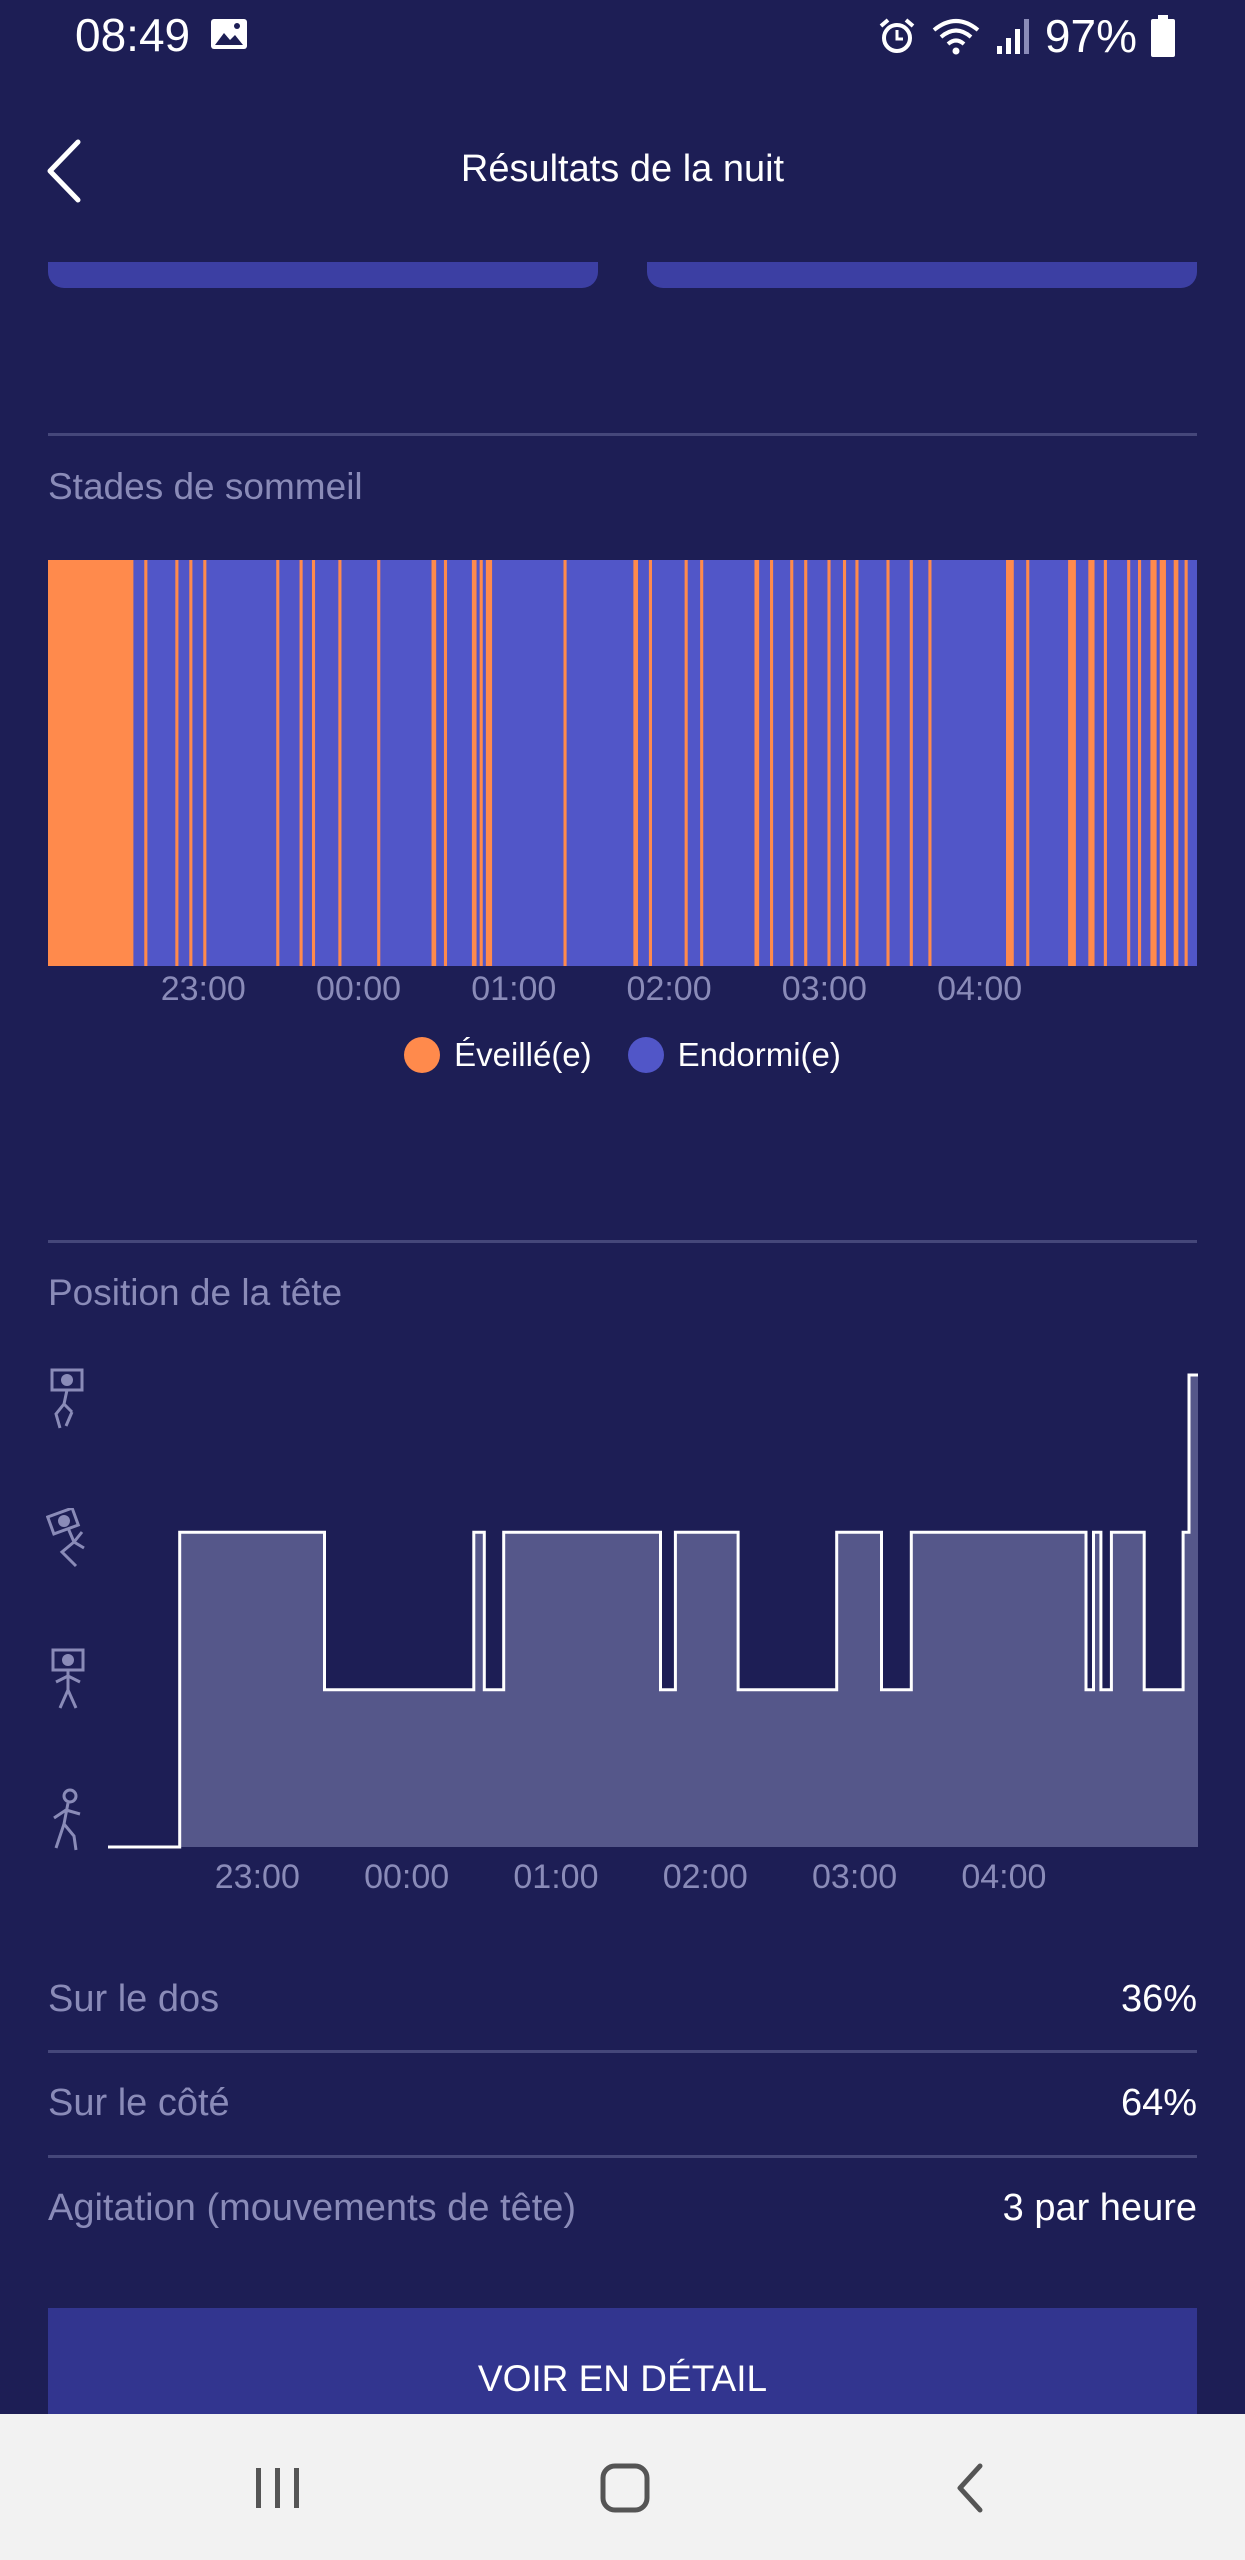 The width and height of the screenshot is (1245, 2560). I want to click on alarm-icon, so click(897, 35).